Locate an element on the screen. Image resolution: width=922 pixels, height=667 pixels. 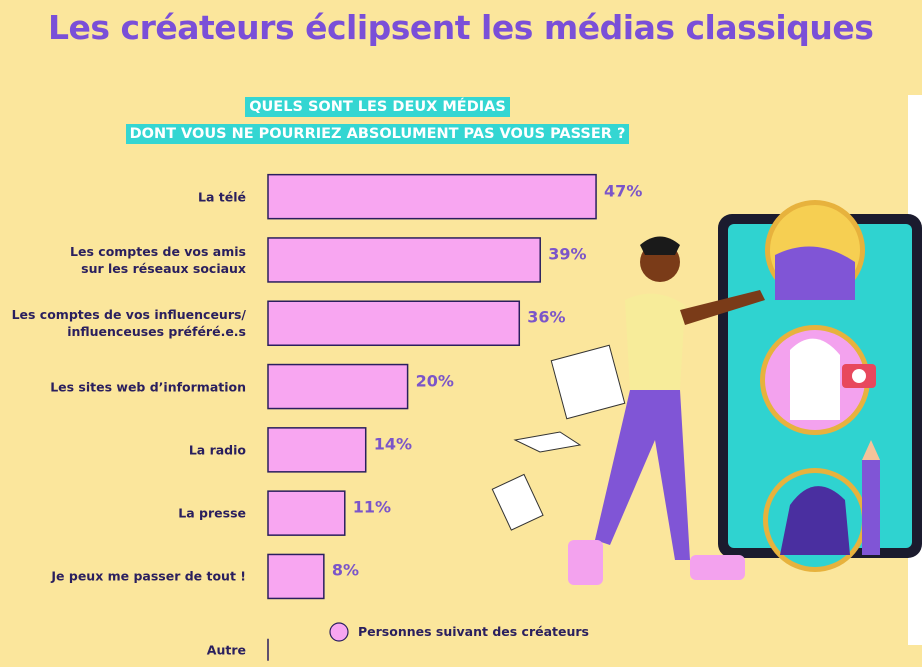
category-label: Autre is located at coordinates (226, 650).